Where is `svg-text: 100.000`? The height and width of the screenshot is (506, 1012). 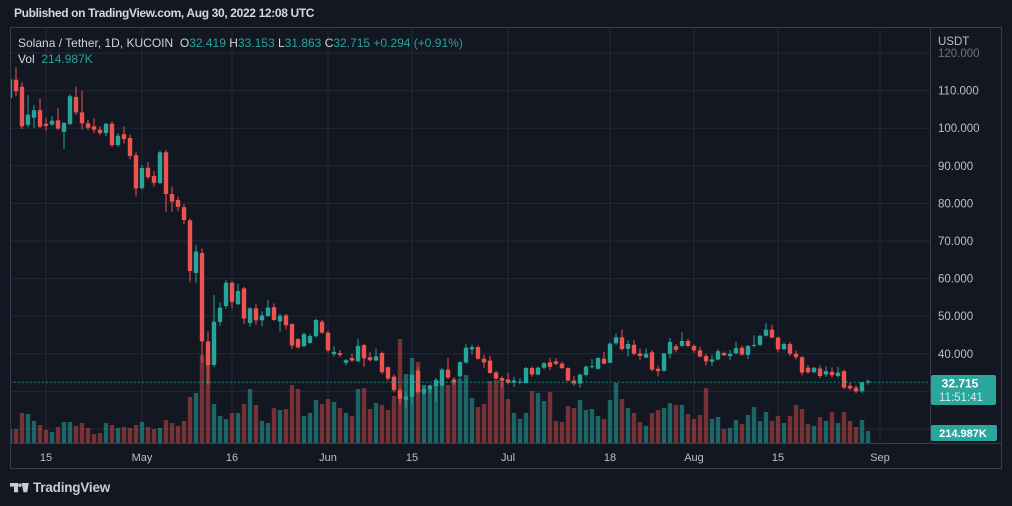 svg-text: 100.000 is located at coordinates (959, 129).